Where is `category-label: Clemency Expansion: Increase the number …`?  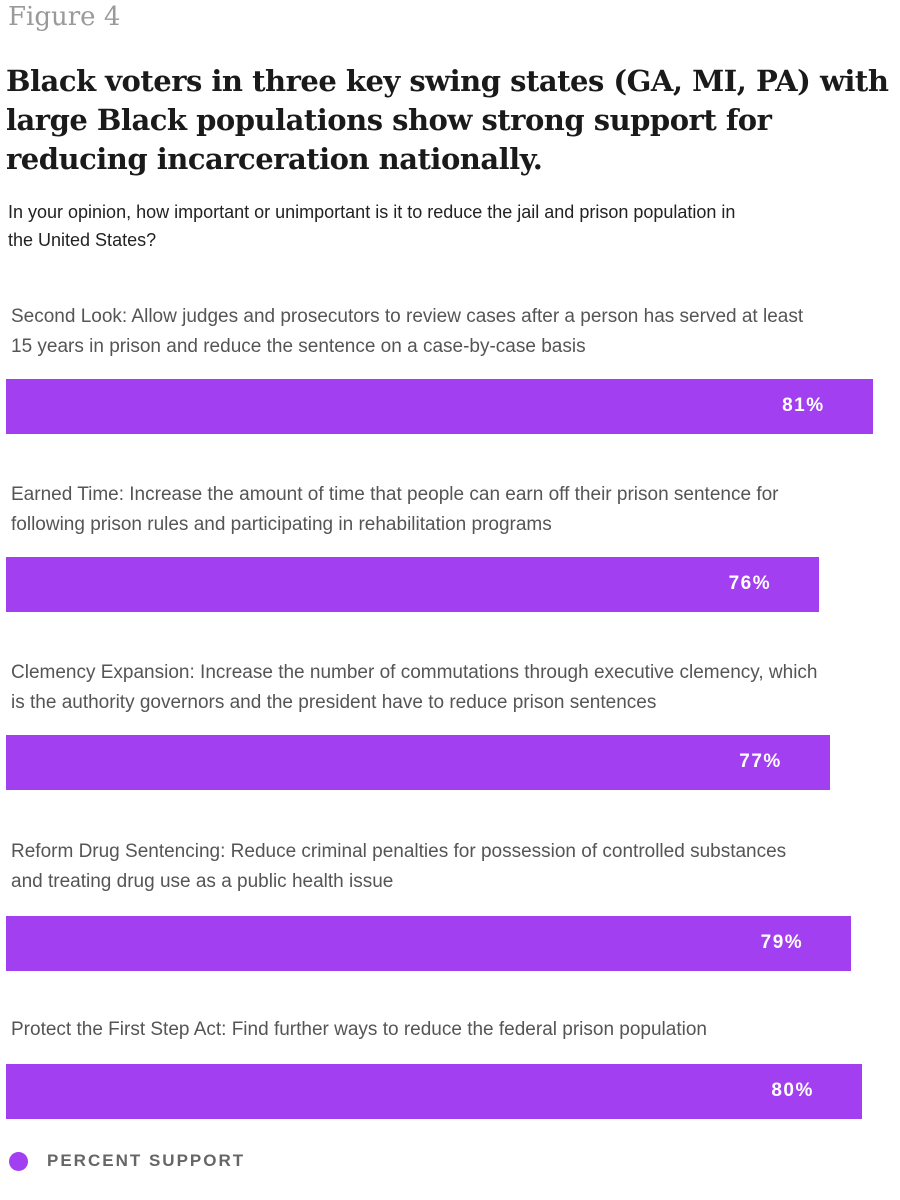
category-label: Clemency Expansion: Increase the number … is located at coordinates (414, 687).